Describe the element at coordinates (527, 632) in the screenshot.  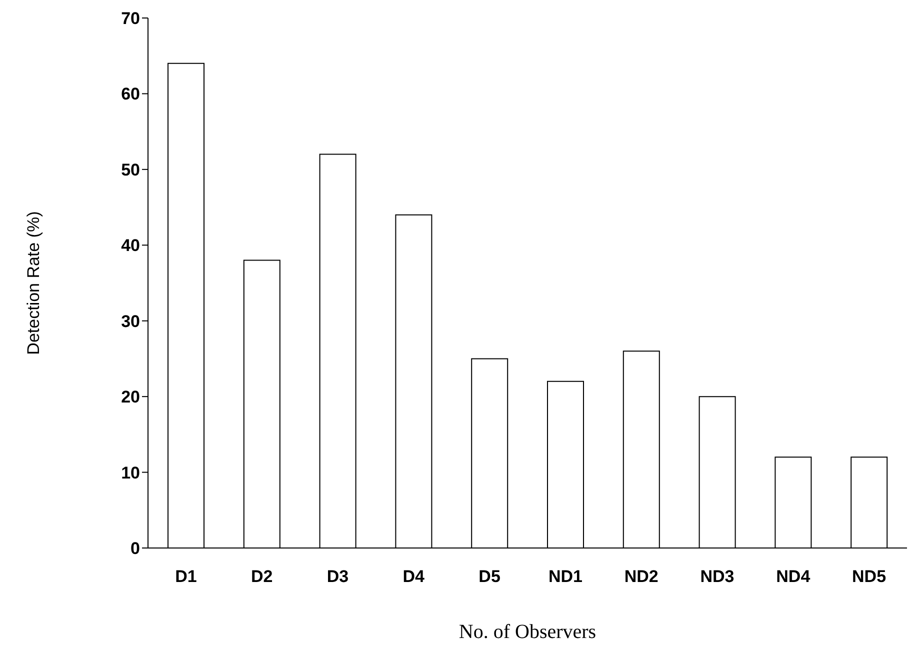
I see `x-axis-title: No. of Observers` at that location.